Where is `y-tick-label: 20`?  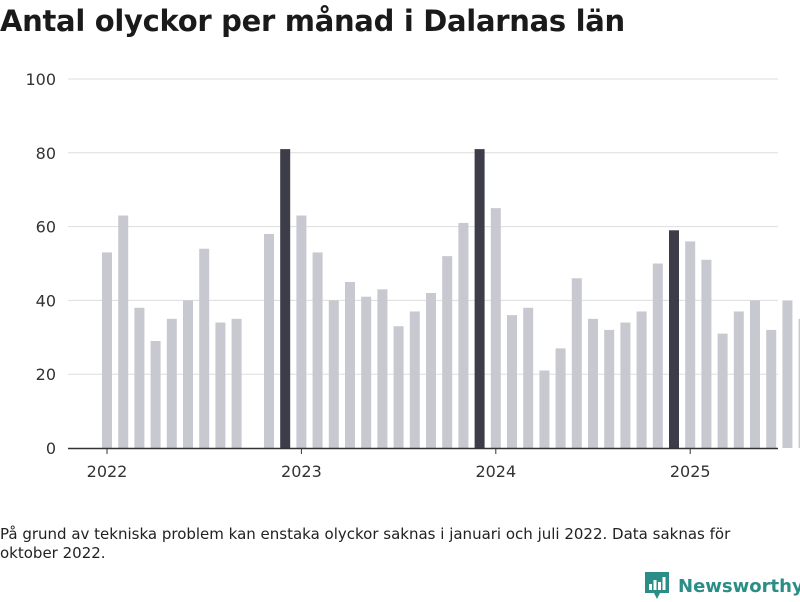
y-tick-label: 20 is located at coordinates (46, 374).